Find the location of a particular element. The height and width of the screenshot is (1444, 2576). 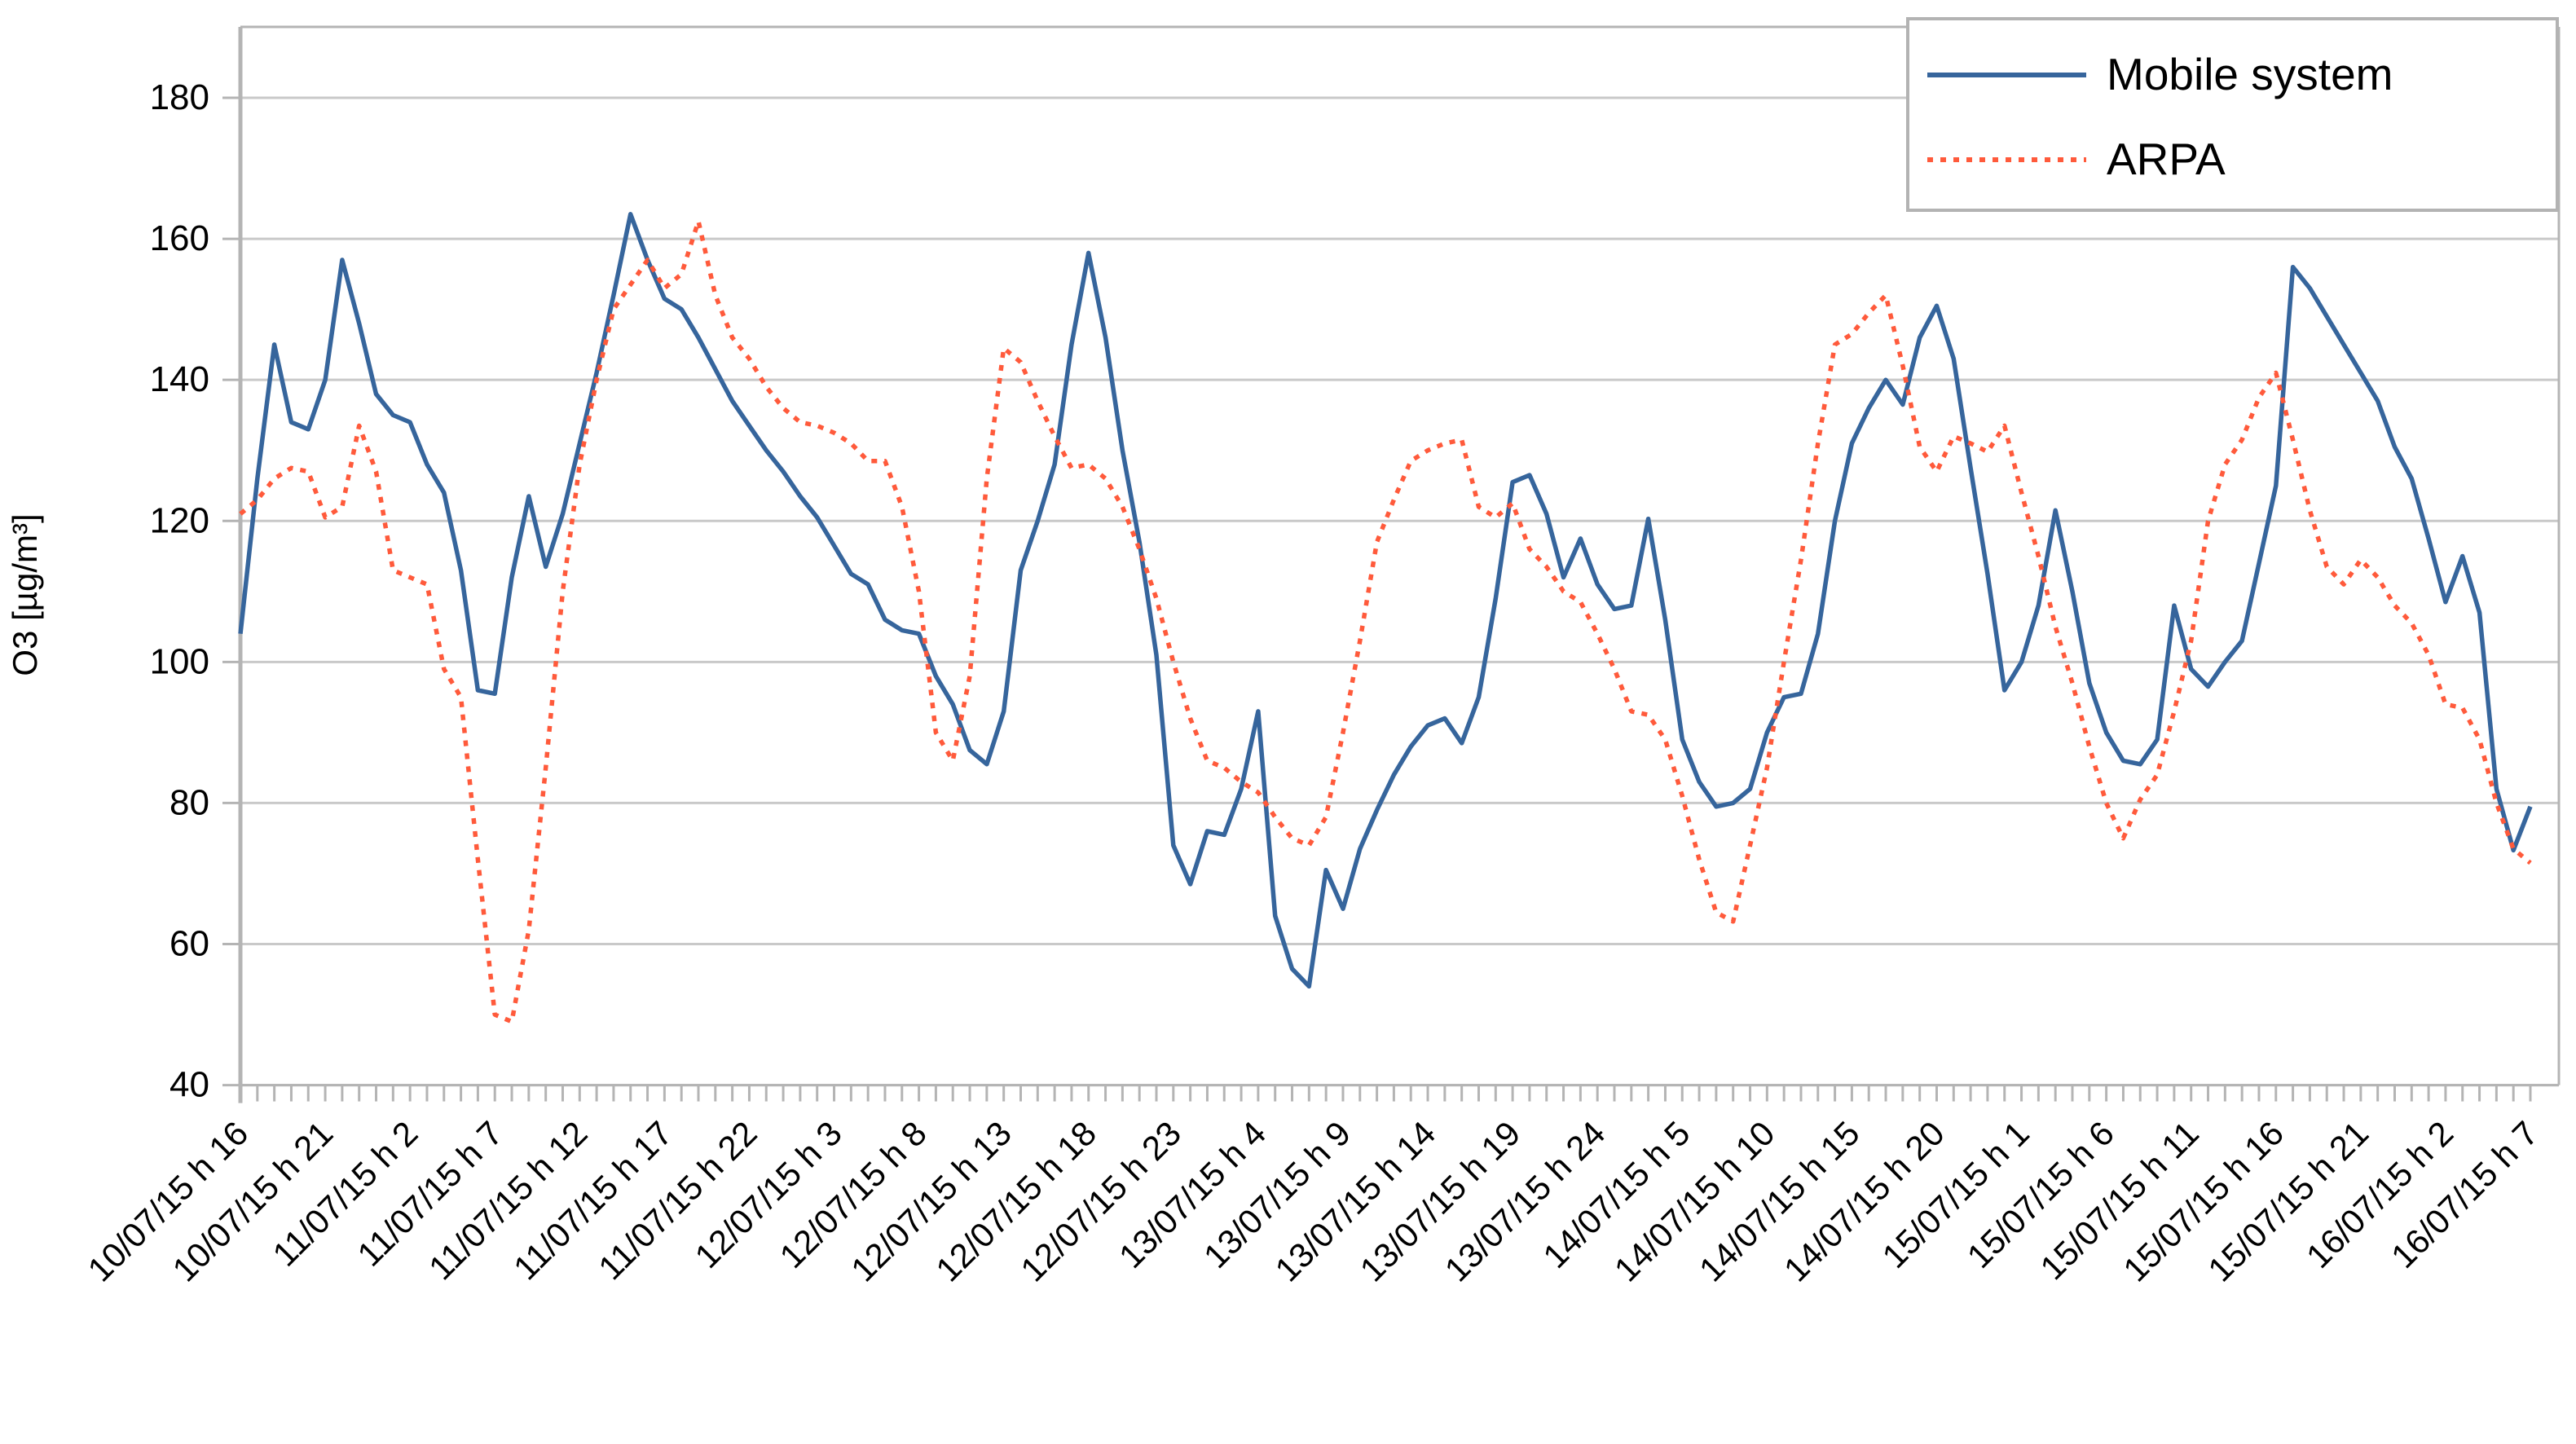

y-tick-label: 160 is located at coordinates (180, 238).